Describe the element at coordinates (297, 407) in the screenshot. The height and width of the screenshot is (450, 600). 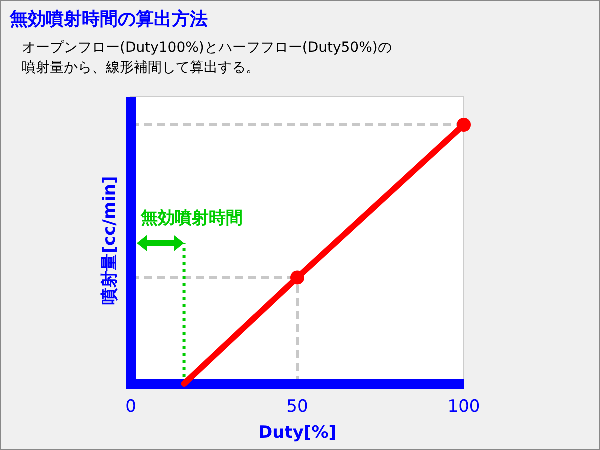
I see `x-tick-label: 50` at that location.